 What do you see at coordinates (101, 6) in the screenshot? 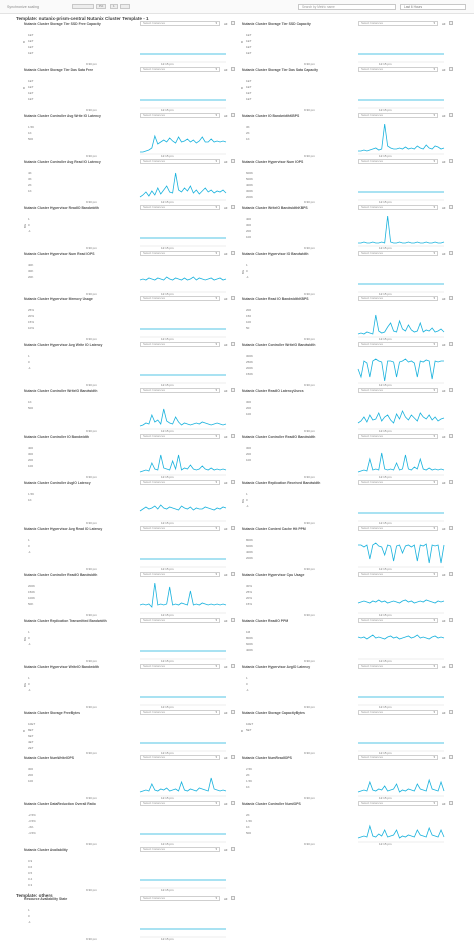
I see `unit-select: Pct` at bounding box center [101, 6].